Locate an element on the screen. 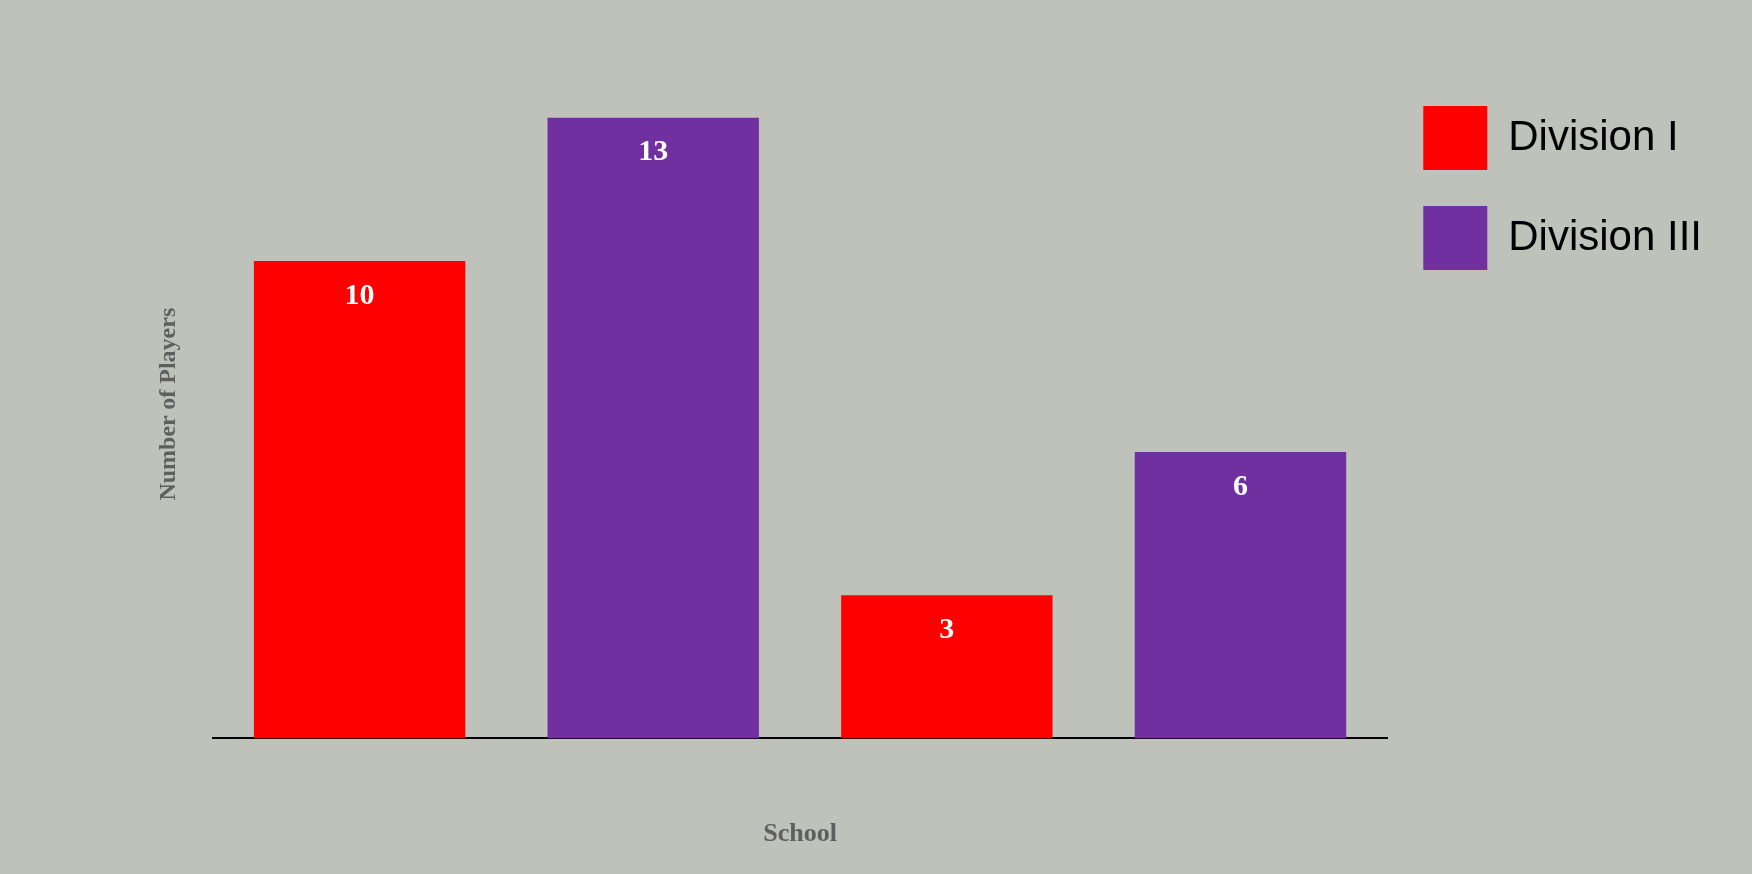 The height and width of the screenshot is (874, 1752). data-label: 6 is located at coordinates (1240, 484).